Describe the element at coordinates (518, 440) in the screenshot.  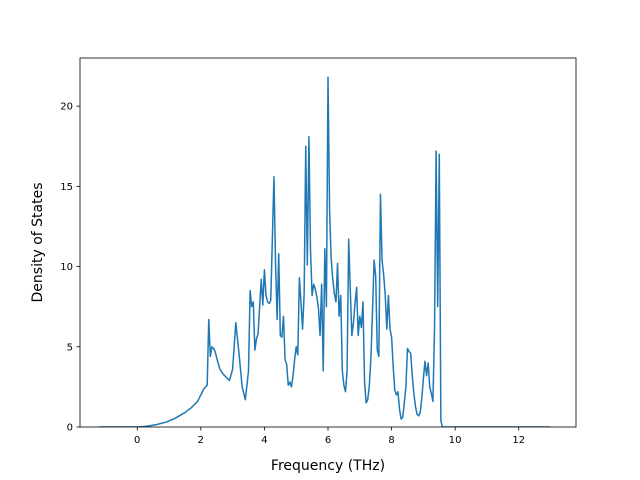
I see `x-tick-label: 12` at that location.